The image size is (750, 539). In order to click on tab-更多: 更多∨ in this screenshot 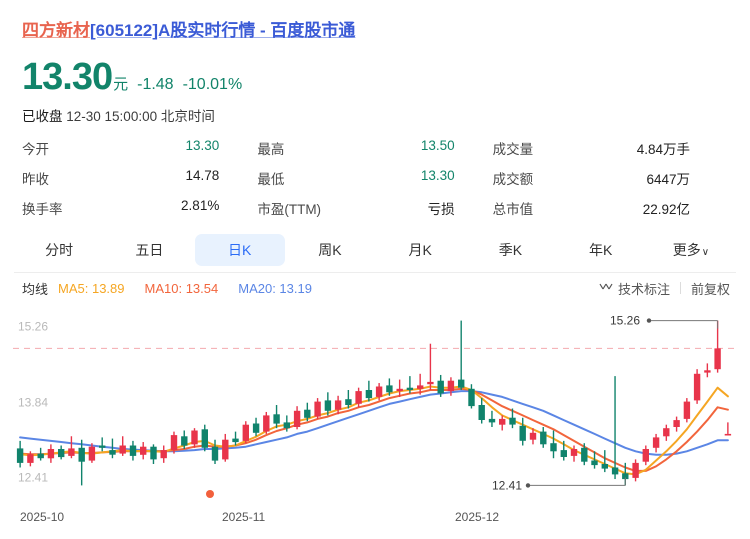, I will do `click(691, 250)`.